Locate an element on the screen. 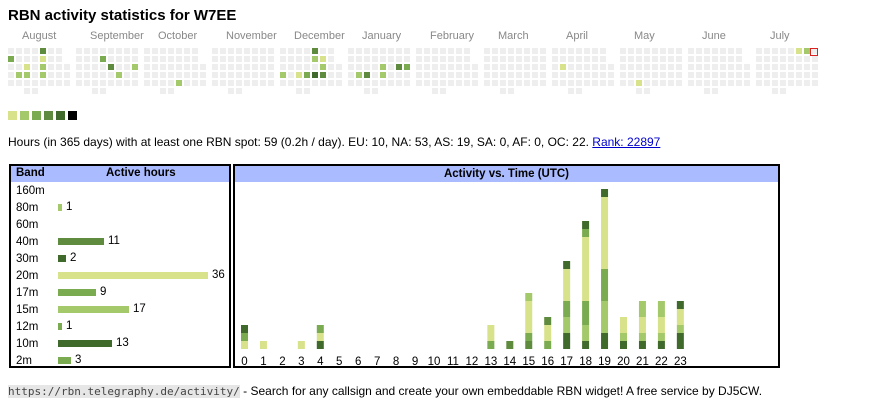 The width and height of the screenshot is (870, 407). band-hours-value: 36 is located at coordinates (218, 275).